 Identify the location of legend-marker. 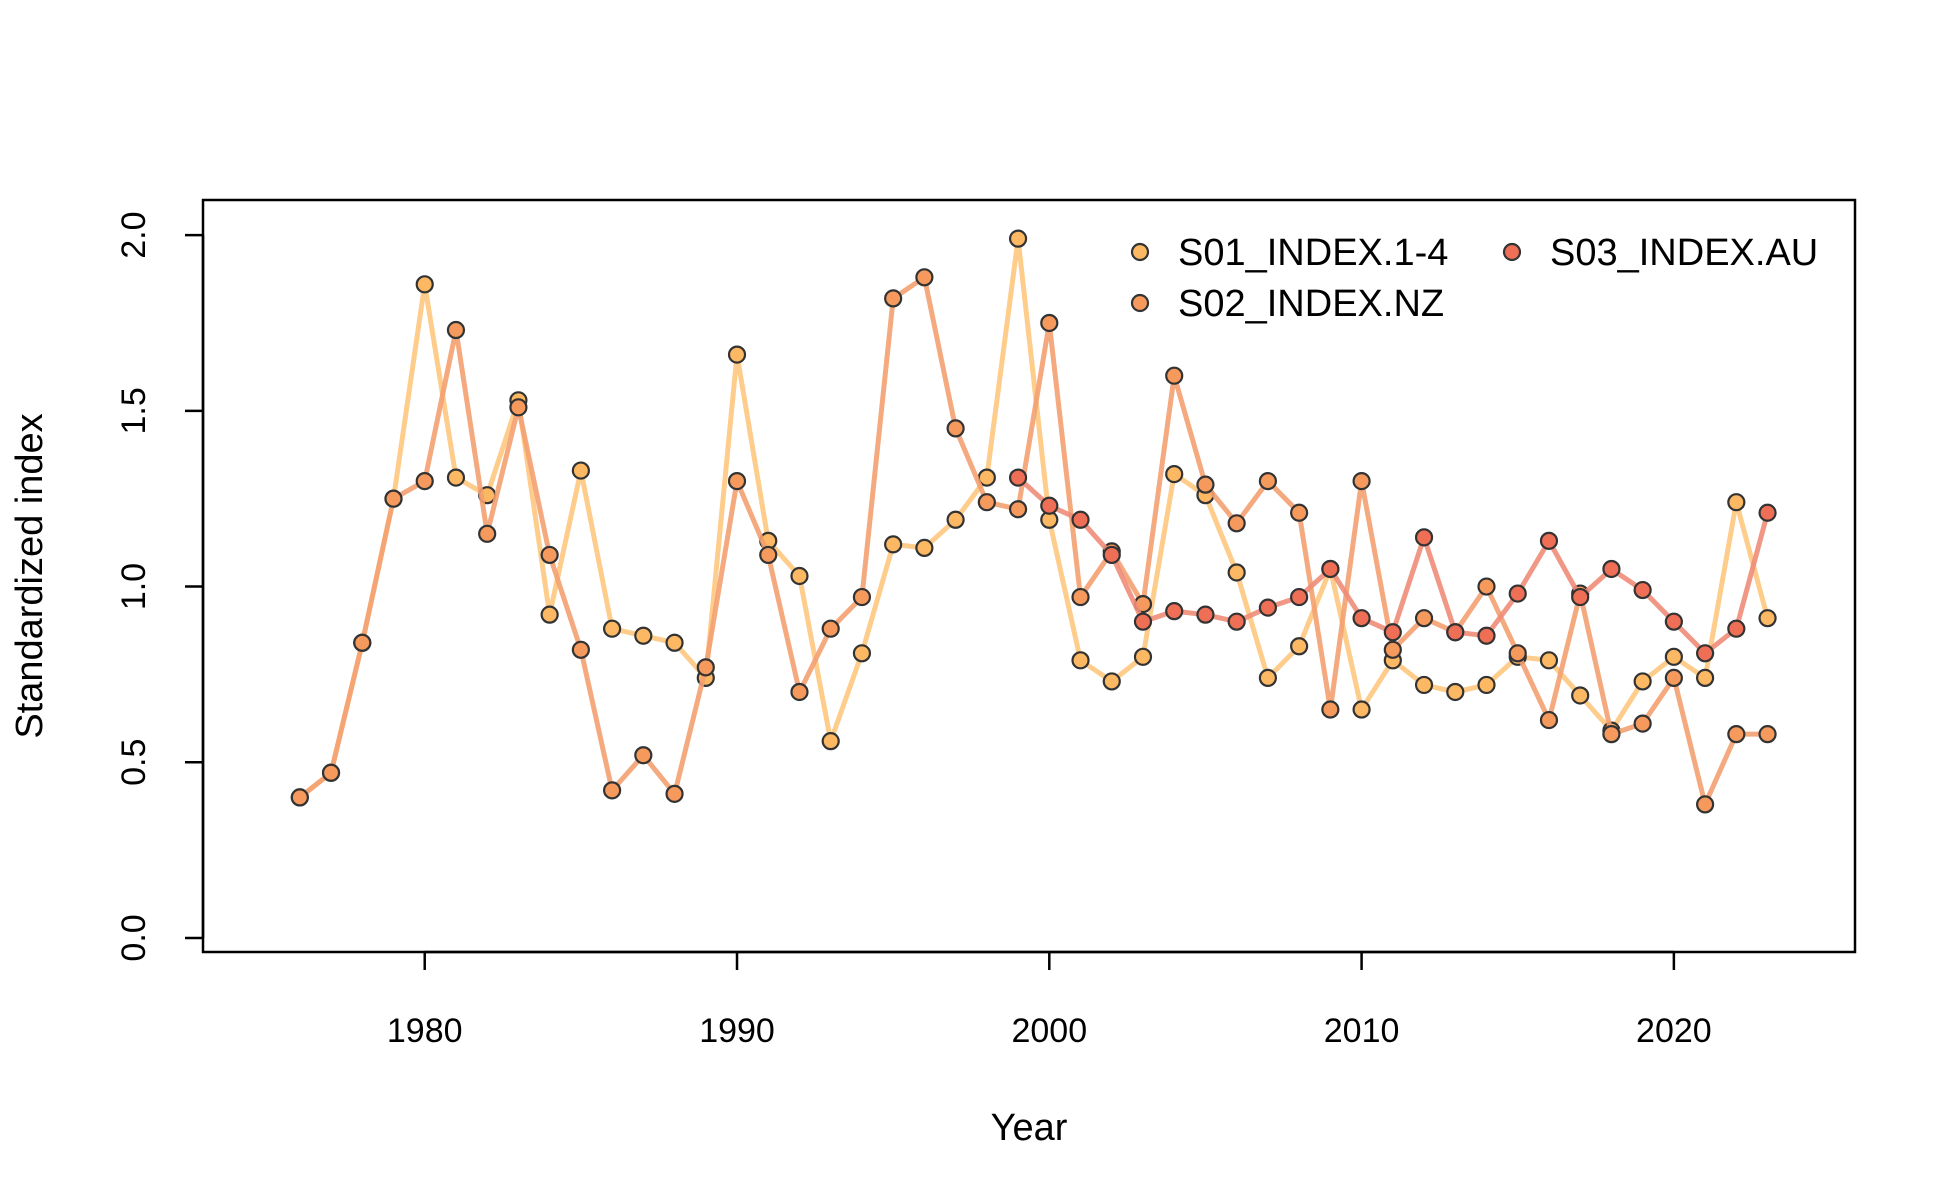
(1140, 303).